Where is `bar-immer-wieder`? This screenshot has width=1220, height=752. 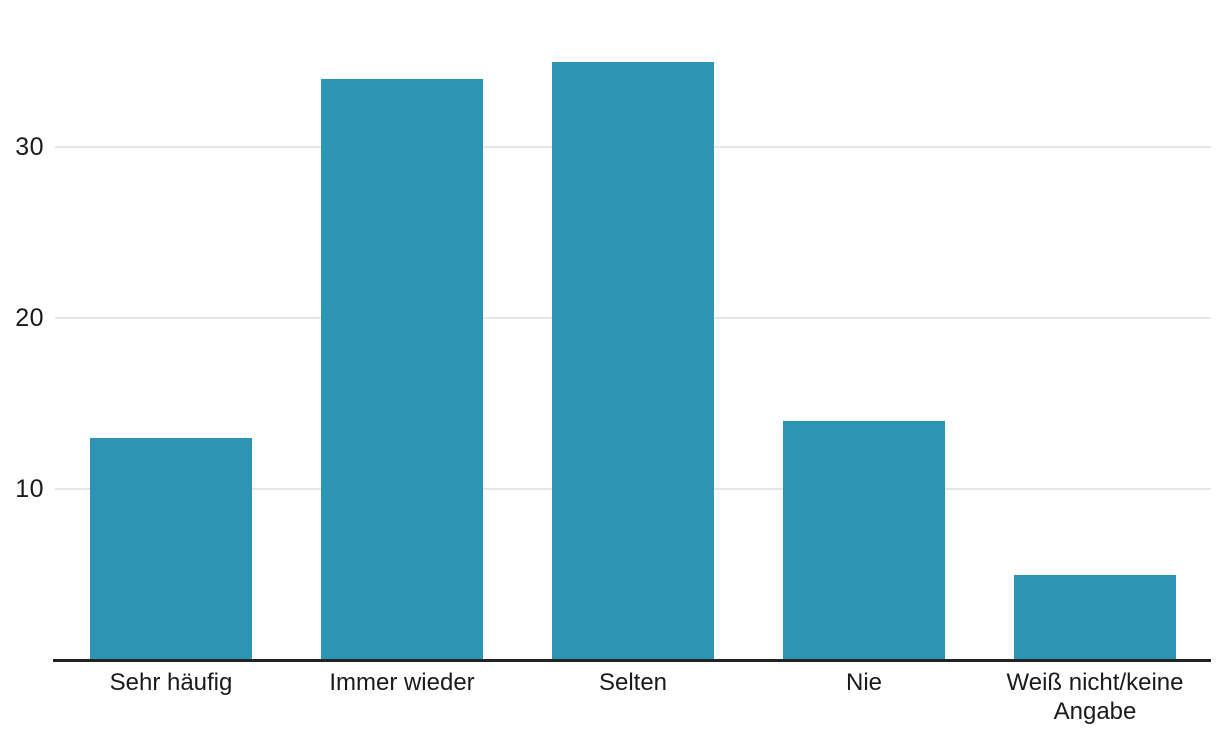 bar-immer-wieder is located at coordinates (402, 369).